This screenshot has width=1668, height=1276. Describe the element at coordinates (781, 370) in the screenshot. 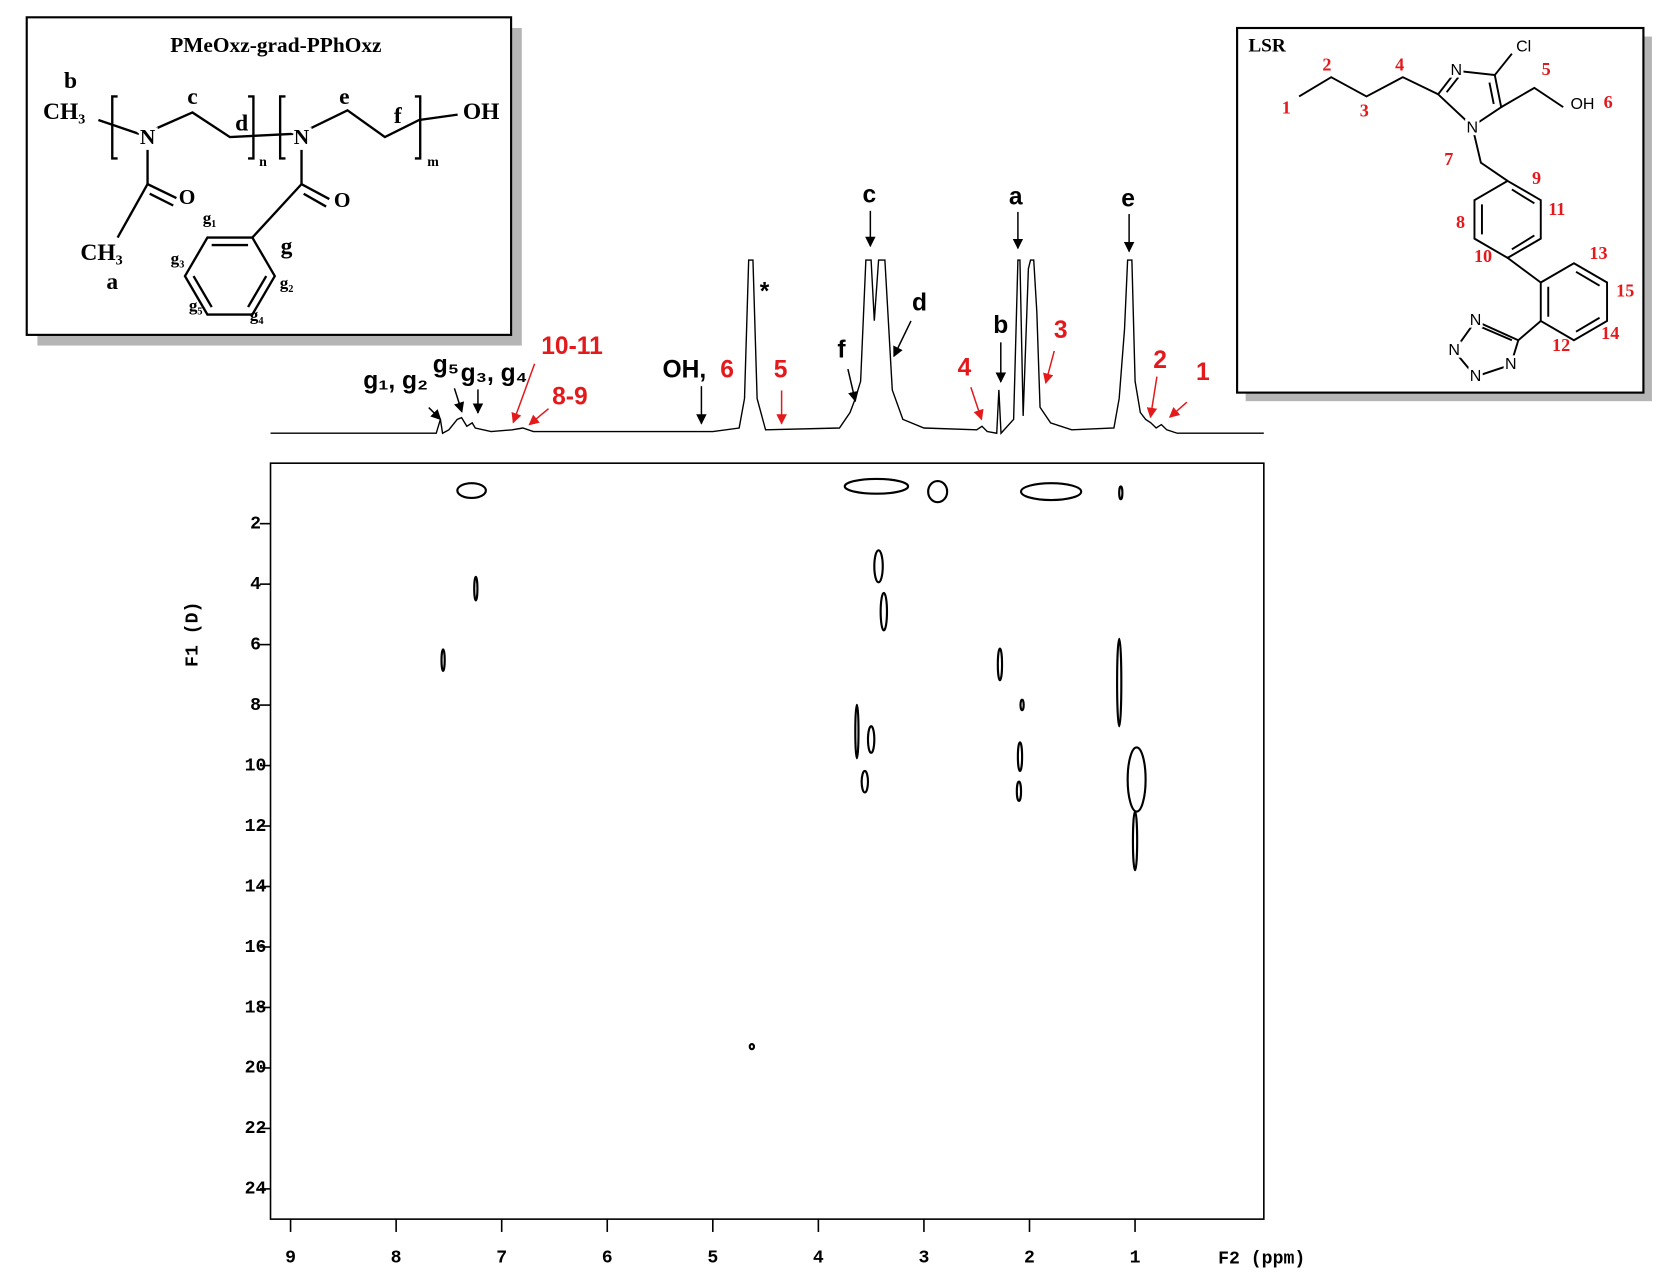

I see `annotation: 5` at that location.